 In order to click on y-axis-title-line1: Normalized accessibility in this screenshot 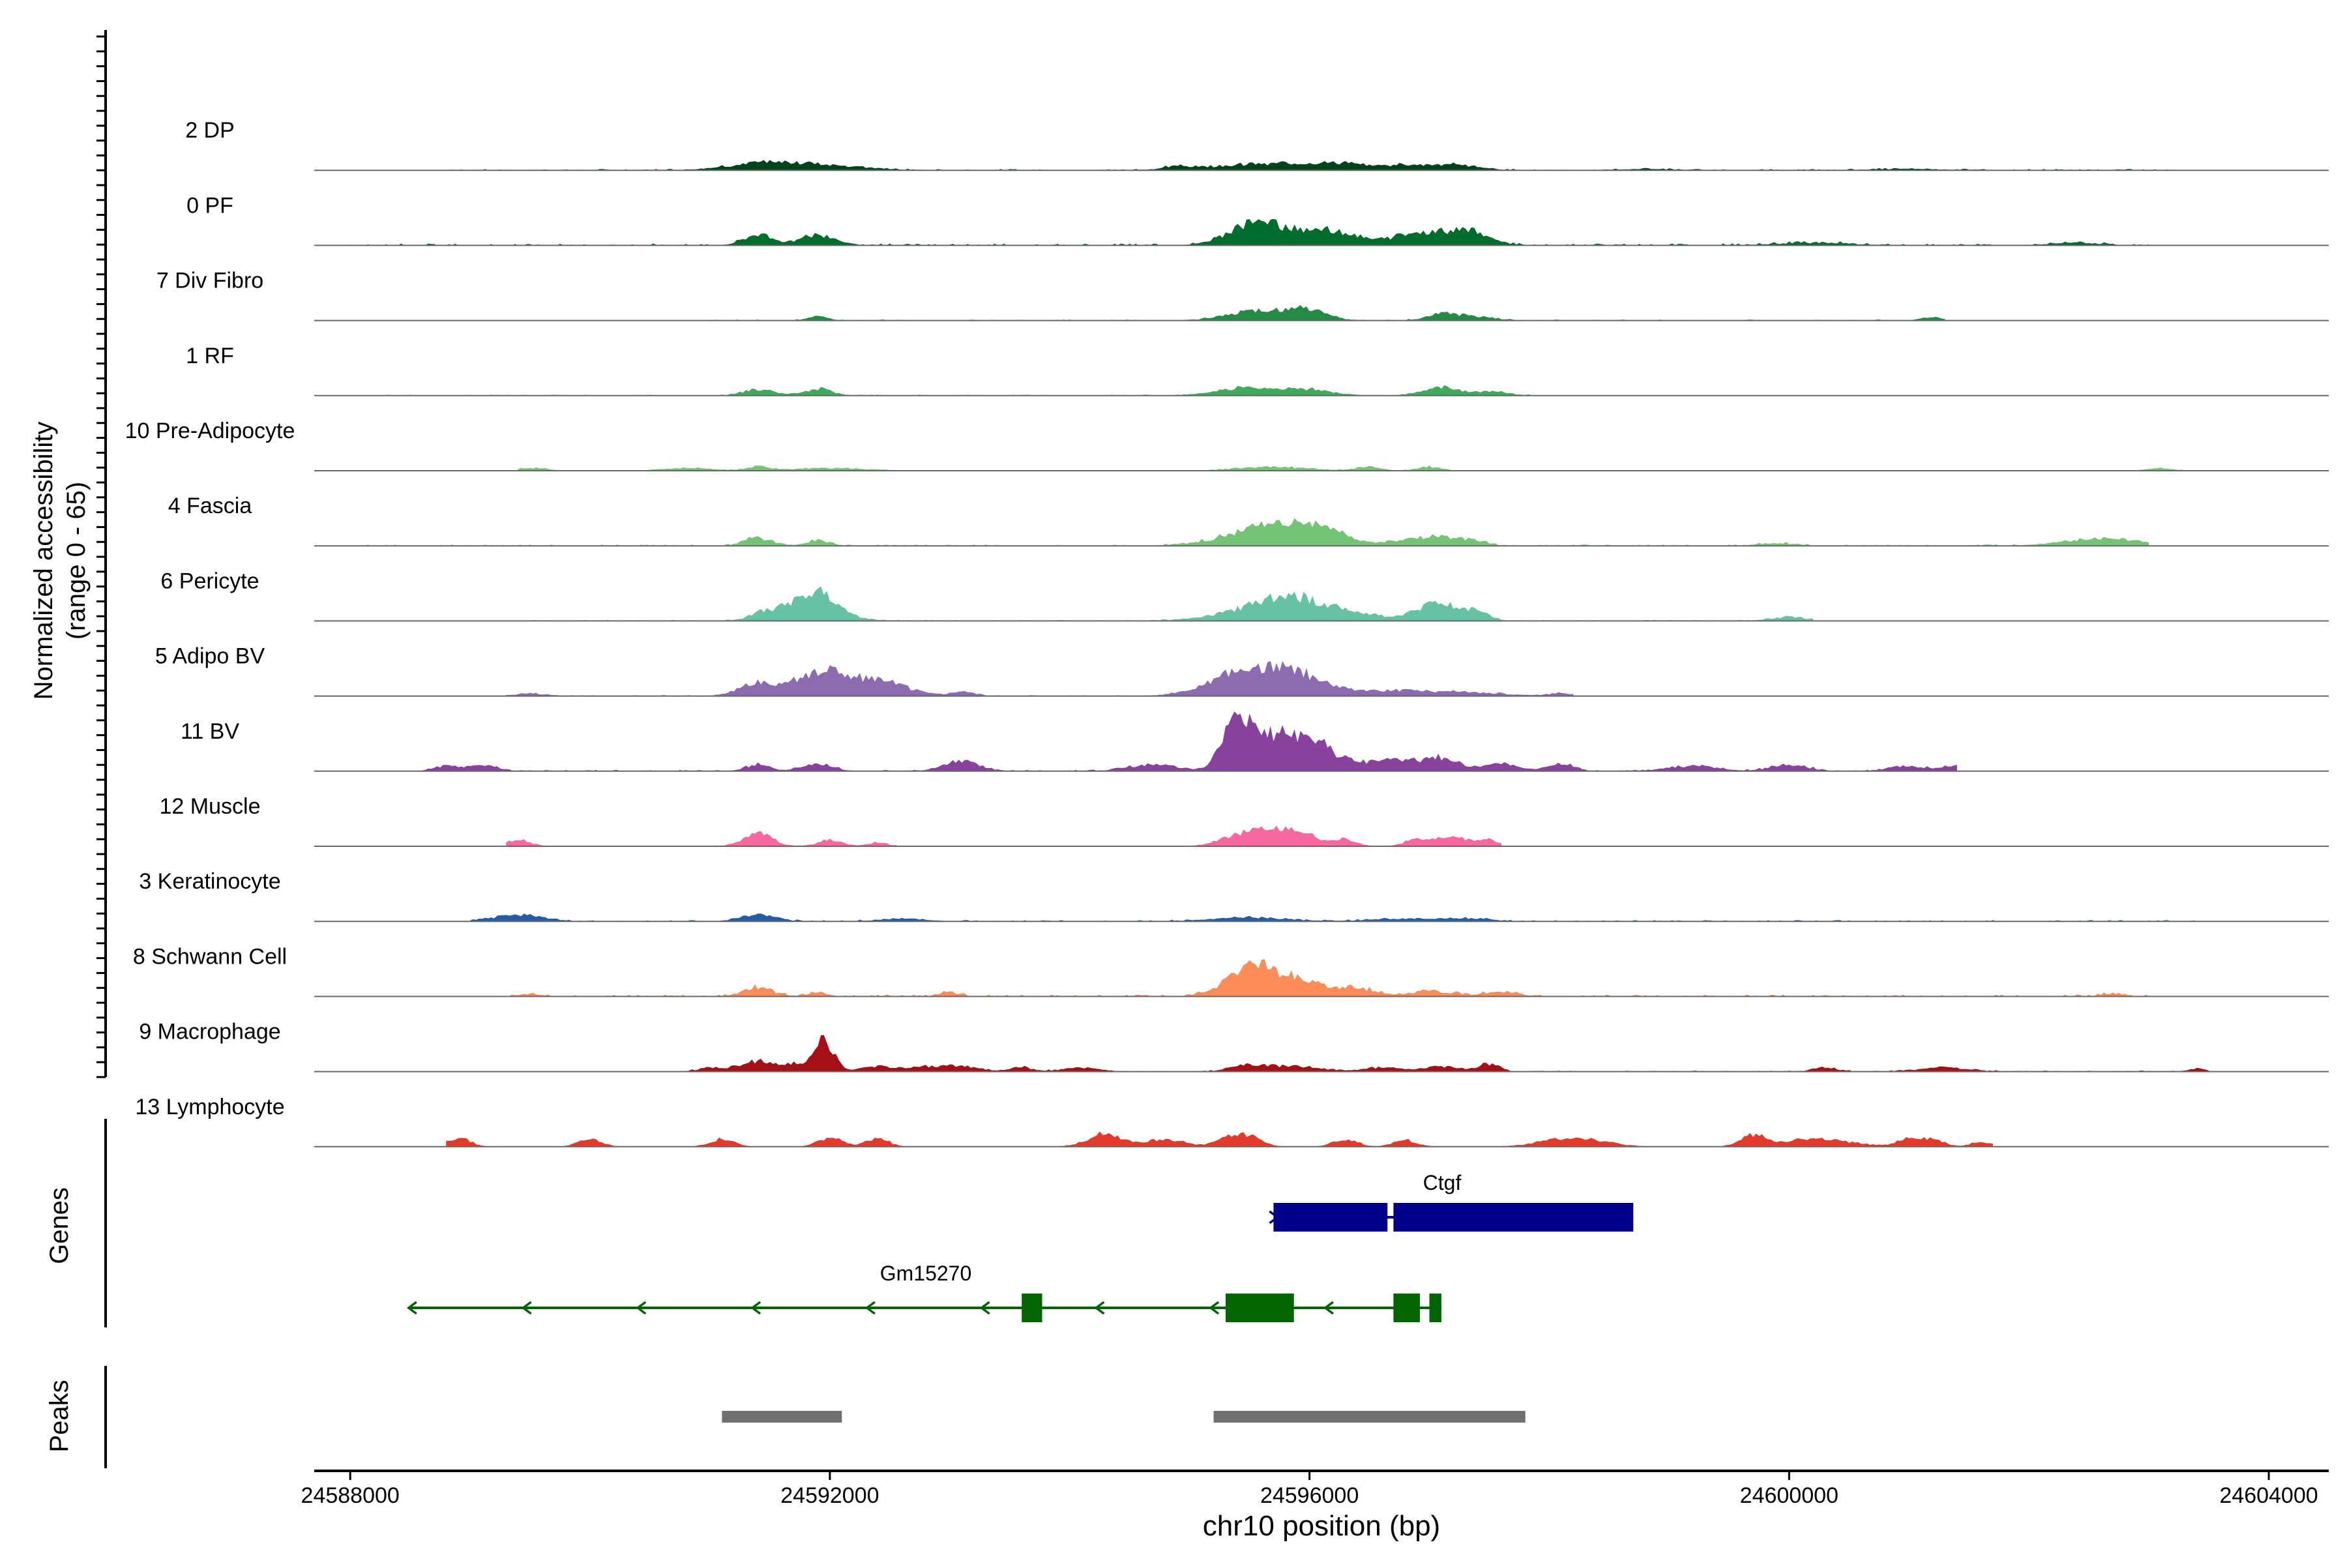, I will do `click(43, 561)`.